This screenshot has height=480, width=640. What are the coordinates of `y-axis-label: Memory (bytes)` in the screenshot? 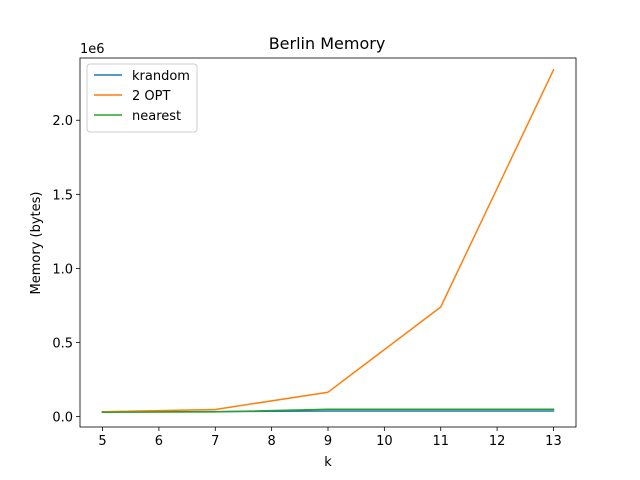 It's located at (36, 243).